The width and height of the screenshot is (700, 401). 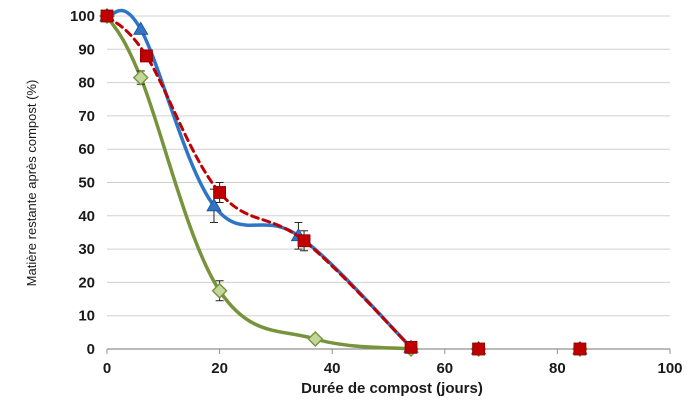 I want to click on y-axis-title: Matière restante après compost (%), so click(x=31, y=183).